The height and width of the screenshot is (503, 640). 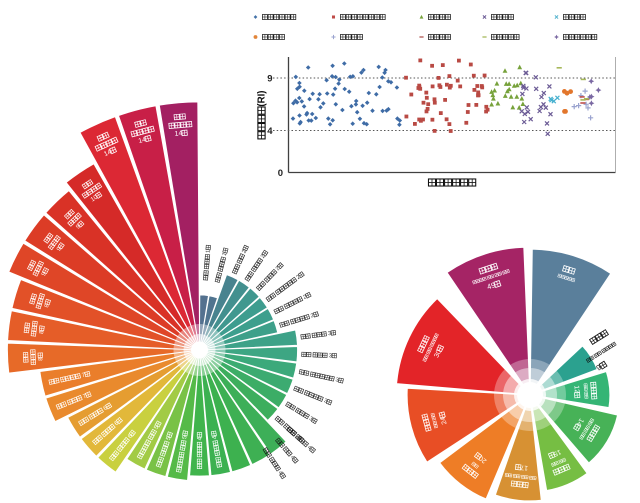 What do you see at coordinates (483, 459) in the screenshot?
I see `svg-text: 20` at bounding box center [483, 459].